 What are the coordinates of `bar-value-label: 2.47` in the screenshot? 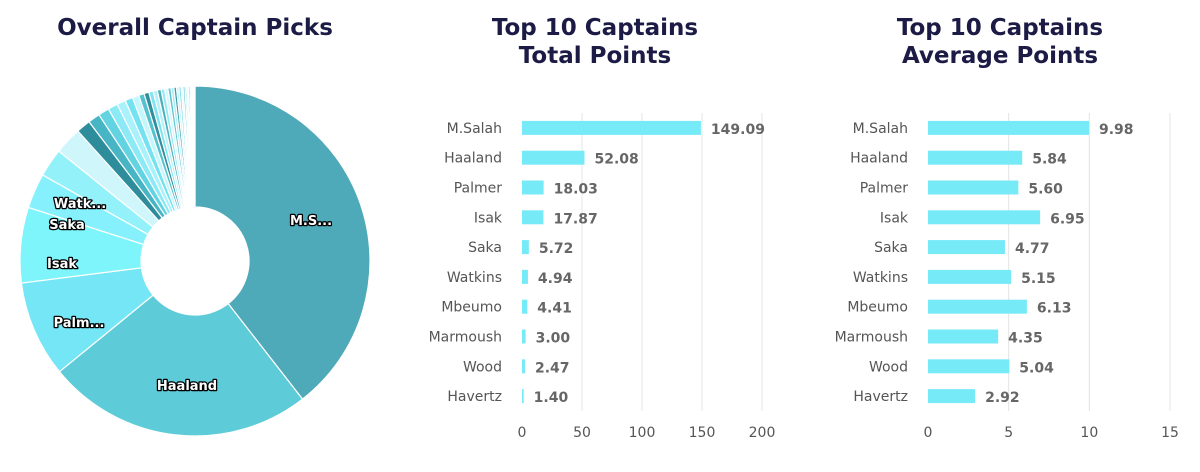 It's located at (552, 368).